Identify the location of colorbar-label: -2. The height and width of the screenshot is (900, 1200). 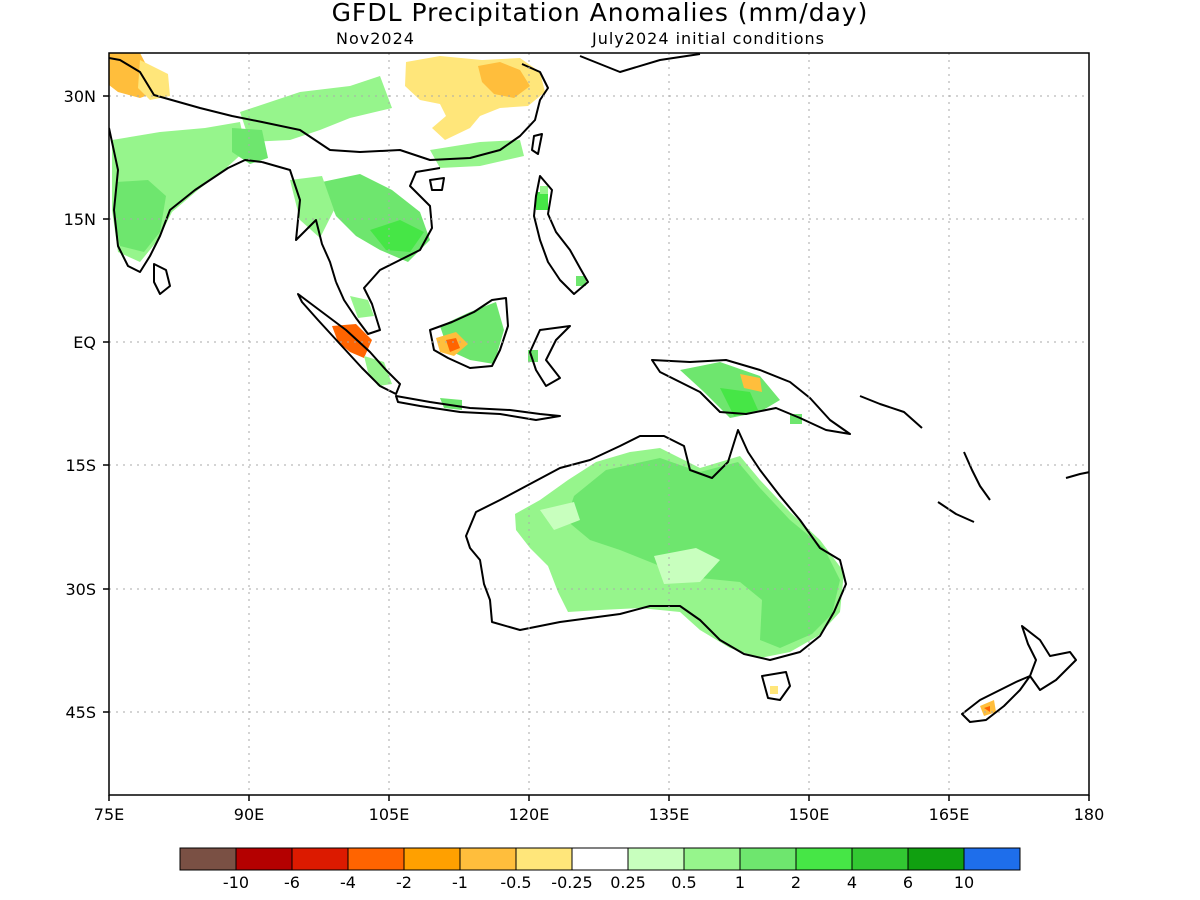
(404, 882).